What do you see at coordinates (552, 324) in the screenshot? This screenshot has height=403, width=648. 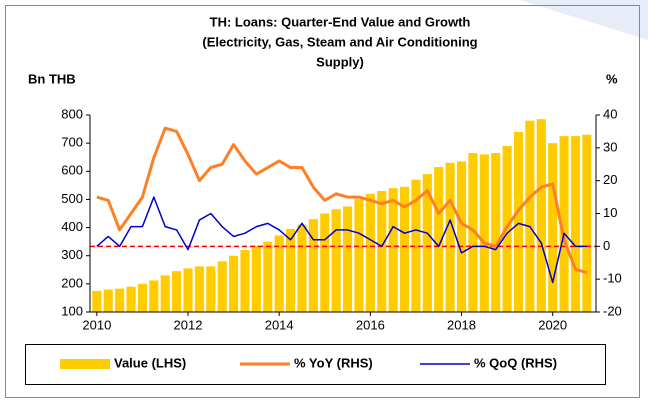 I see `x-tick-label: 2020` at bounding box center [552, 324].